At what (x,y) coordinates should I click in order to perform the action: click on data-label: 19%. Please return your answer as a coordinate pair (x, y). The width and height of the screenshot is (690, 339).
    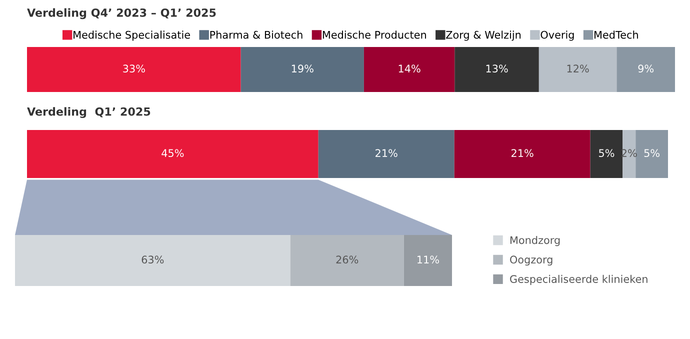
    Looking at the image, I should click on (303, 68).